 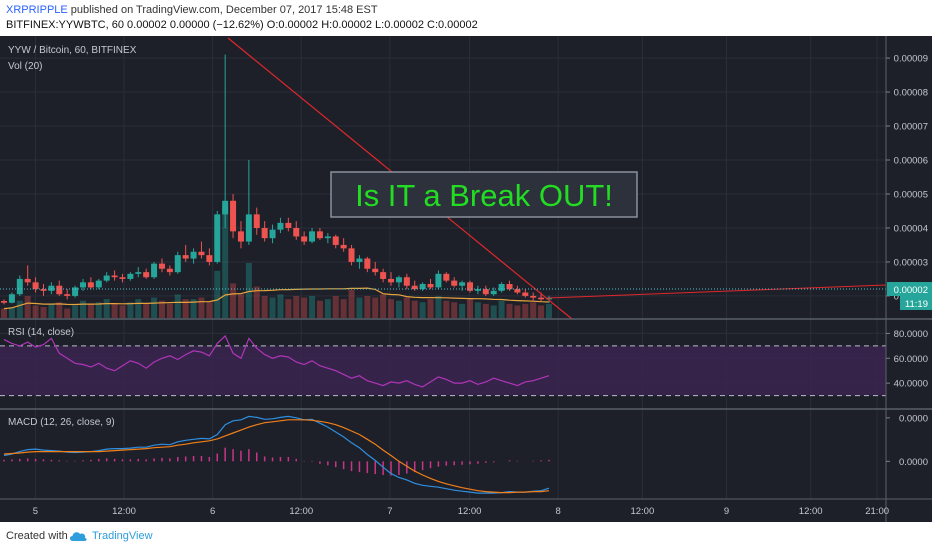 What do you see at coordinates (558, 511) in the screenshot?
I see `time-tick-label: 8` at bounding box center [558, 511].